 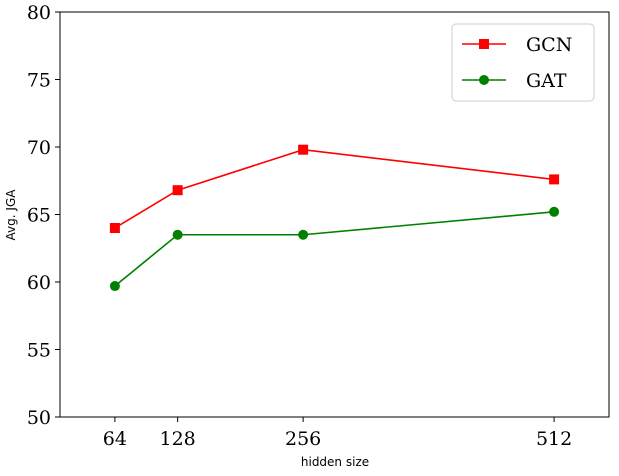 What do you see at coordinates (334, 188) in the screenshot?
I see `gcn-line` at bounding box center [334, 188].